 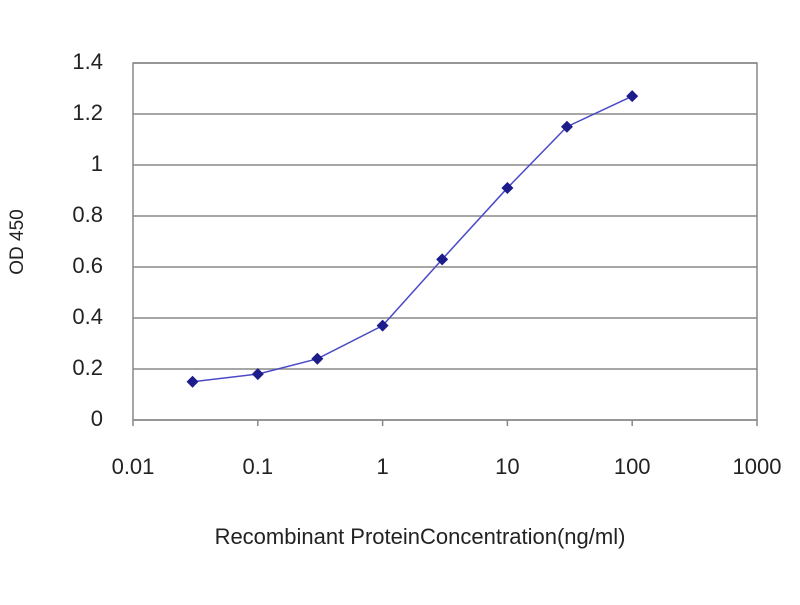 What do you see at coordinates (258, 466) in the screenshot?
I see `x-tick-label: 0.1` at bounding box center [258, 466].